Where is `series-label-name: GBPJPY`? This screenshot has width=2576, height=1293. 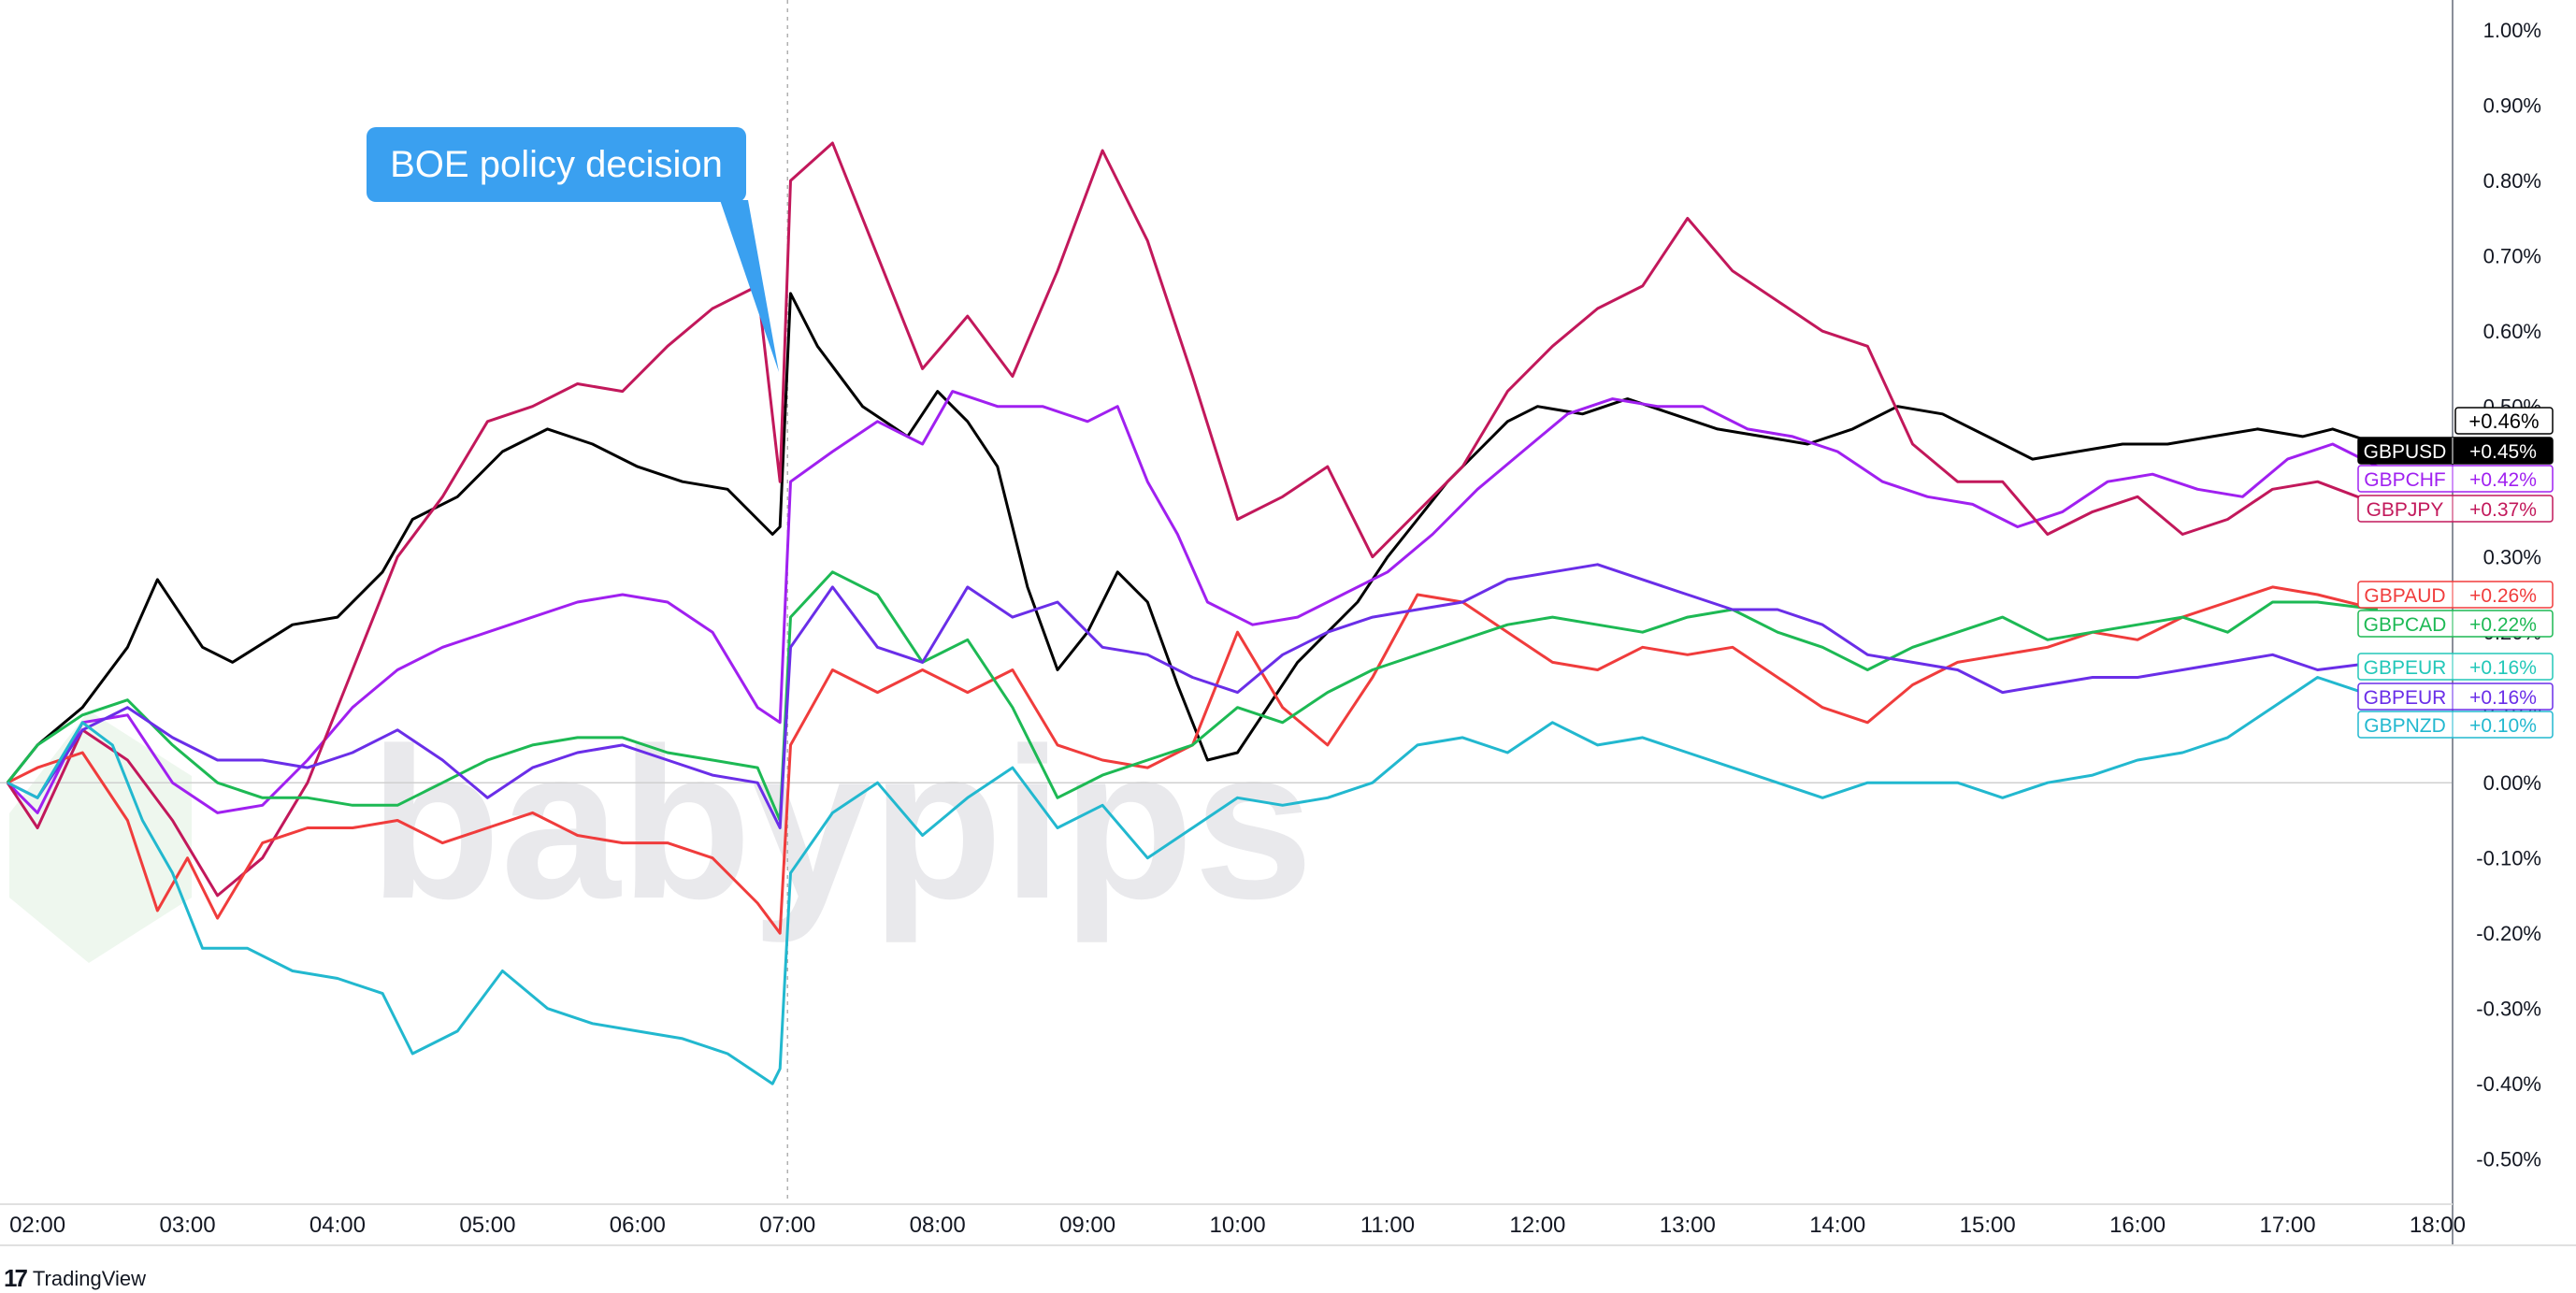
series-label-name: GBPJPY is located at coordinates (2406, 510).